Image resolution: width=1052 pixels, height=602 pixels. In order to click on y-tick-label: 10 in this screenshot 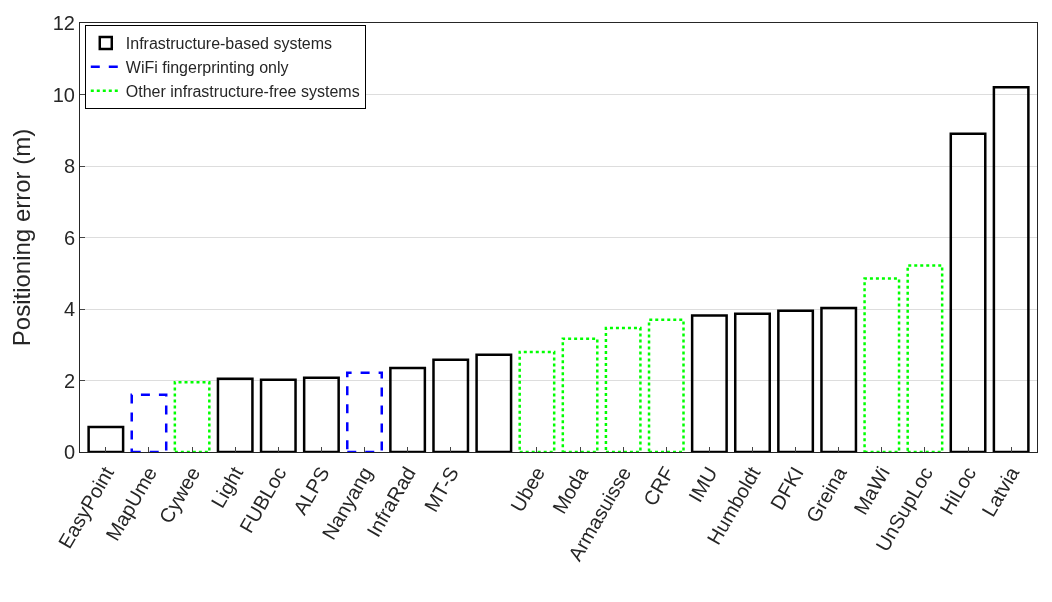, I will do `click(63, 94)`.